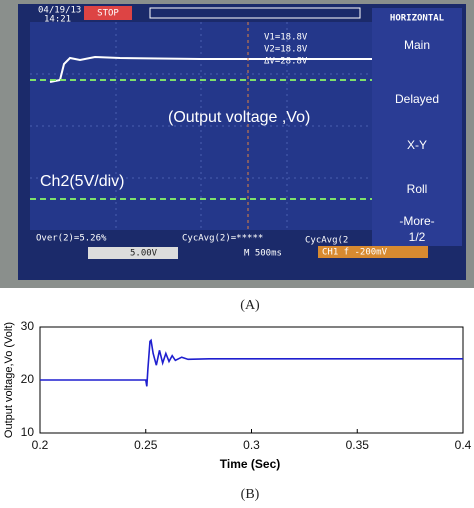 This screenshot has height=508, width=474. What do you see at coordinates (28, 326) in the screenshot?
I see `y-tick-label: 30` at bounding box center [28, 326].